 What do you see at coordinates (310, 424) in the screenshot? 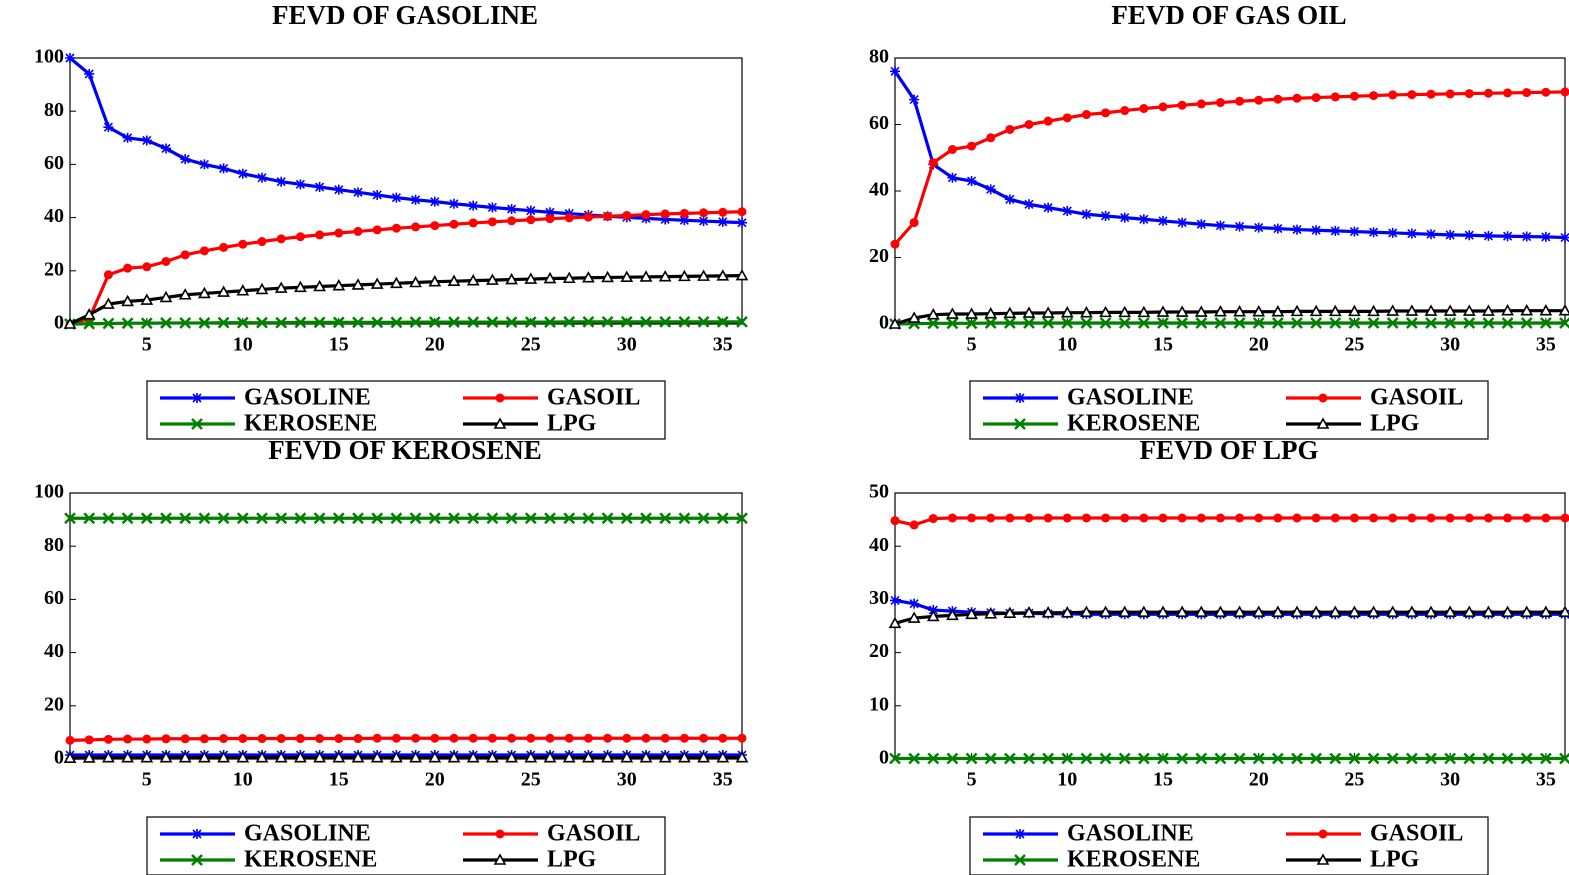
I see `legend-label: KEROSENE` at bounding box center [310, 424].